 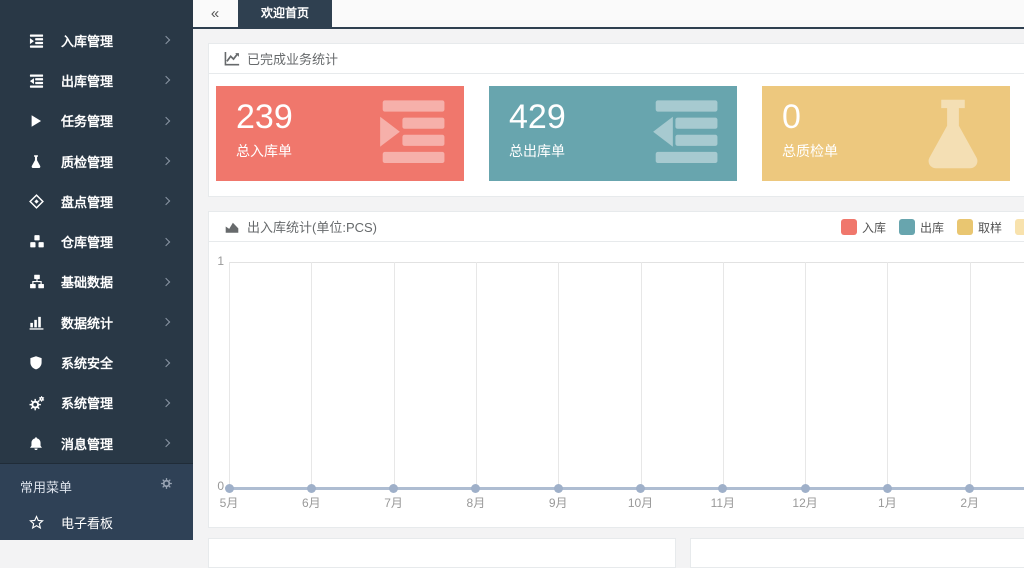 I want to click on x-axis-label: 2月, so click(x=970, y=503).